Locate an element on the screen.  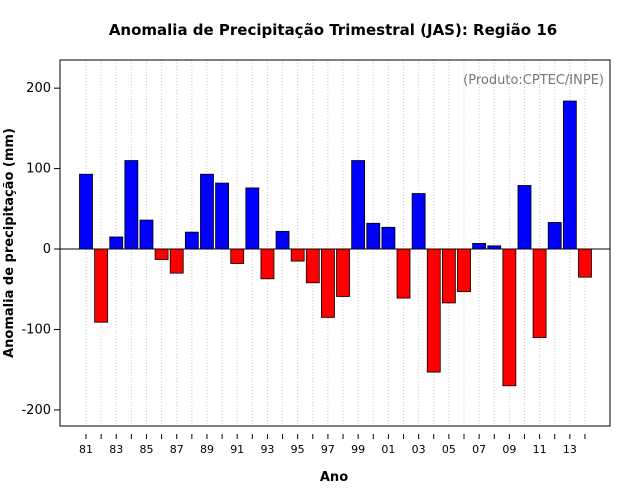
bar-1985 is located at coordinates (146, 234).